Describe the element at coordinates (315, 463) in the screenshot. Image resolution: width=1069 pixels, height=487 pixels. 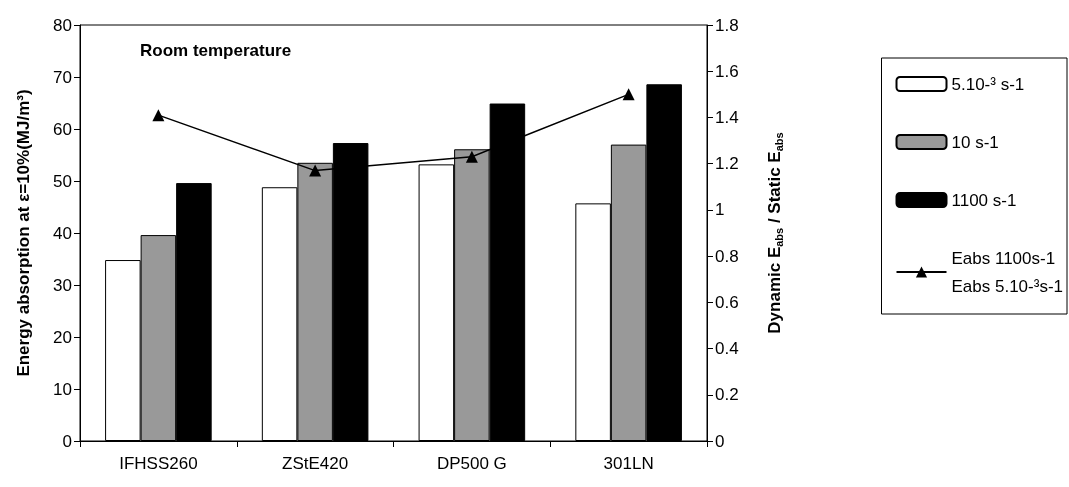
I see `x-tick-label: ZStE420` at that location.